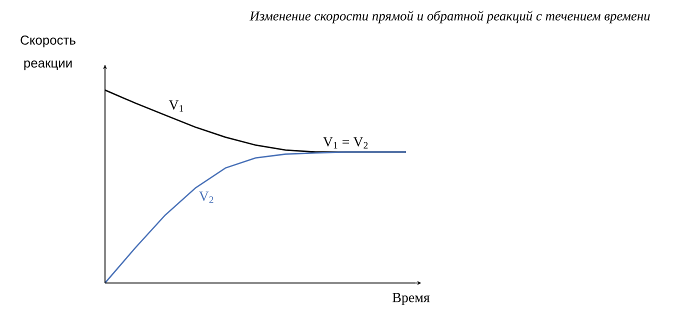 The height and width of the screenshot is (316, 685). I want to click on series-label: V$_{2}$, so click(206, 197).